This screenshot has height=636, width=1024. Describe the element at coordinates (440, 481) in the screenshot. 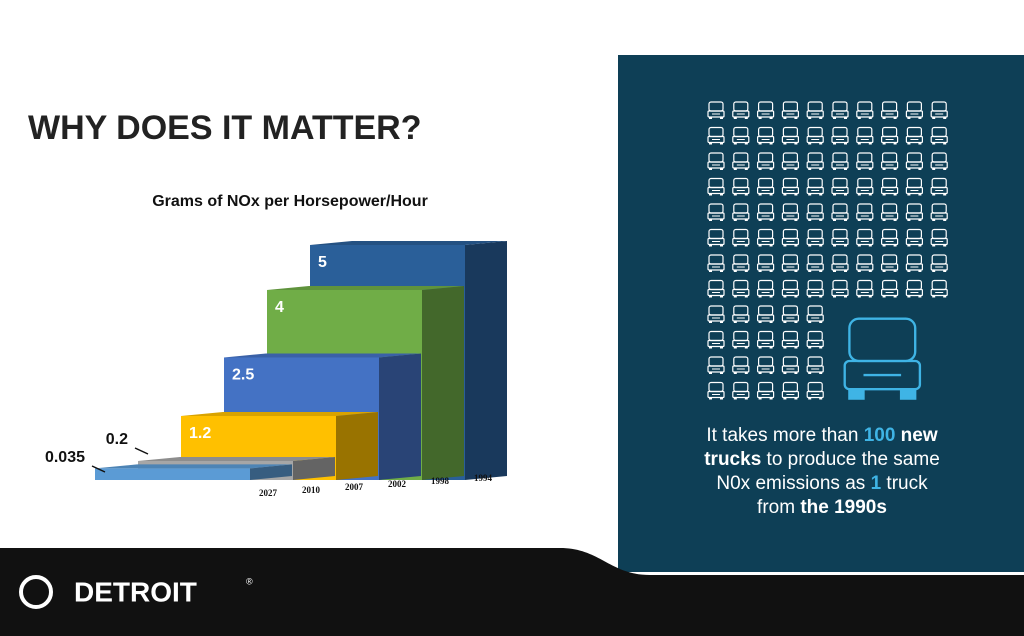

I see `x-tick-label: 1998` at that location.